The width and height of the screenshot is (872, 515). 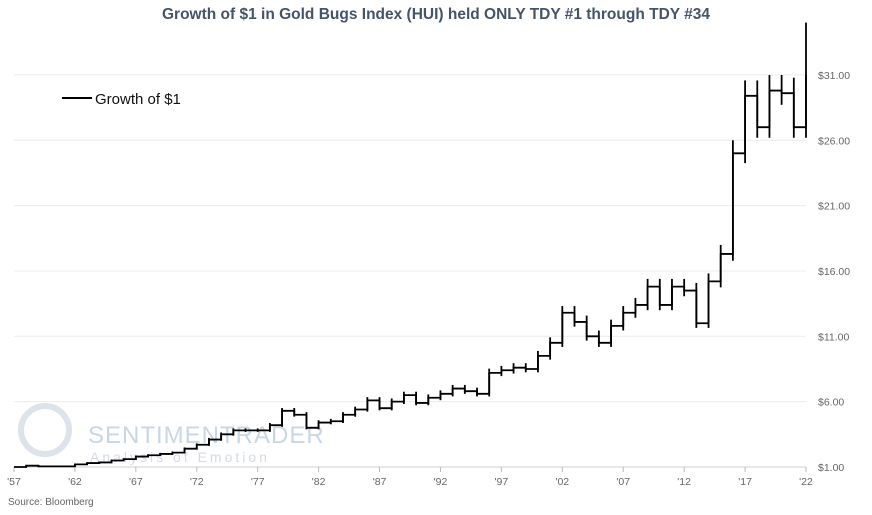 I want to click on y-tick-label: $6.00, so click(x=831, y=403).